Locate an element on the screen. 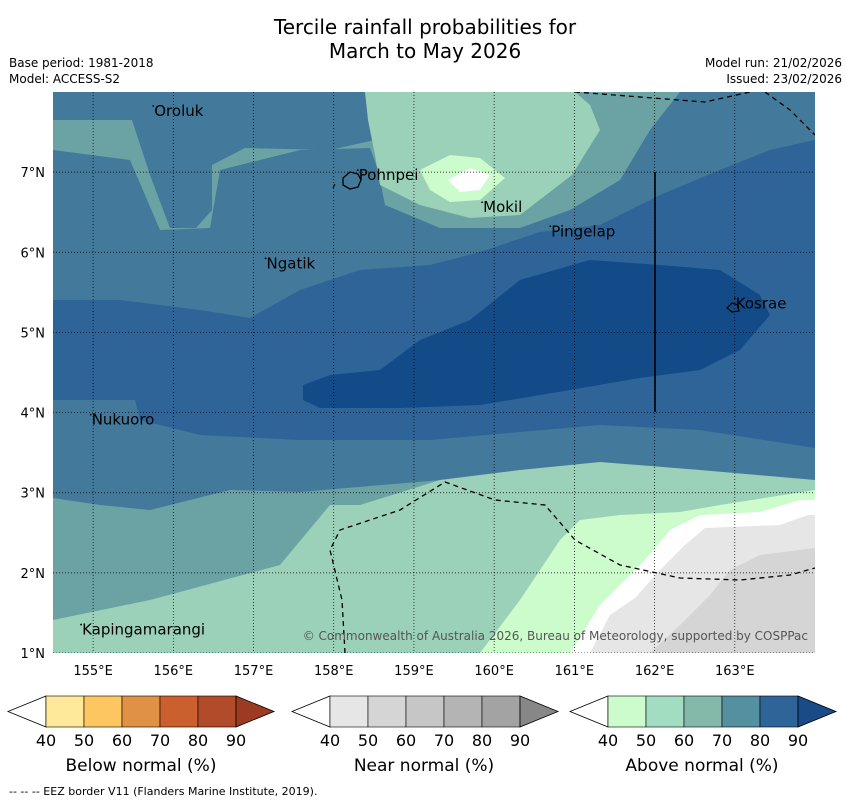 The image size is (850, 804). lat-tick-label: 3°N is located at coordinates (33, 494).